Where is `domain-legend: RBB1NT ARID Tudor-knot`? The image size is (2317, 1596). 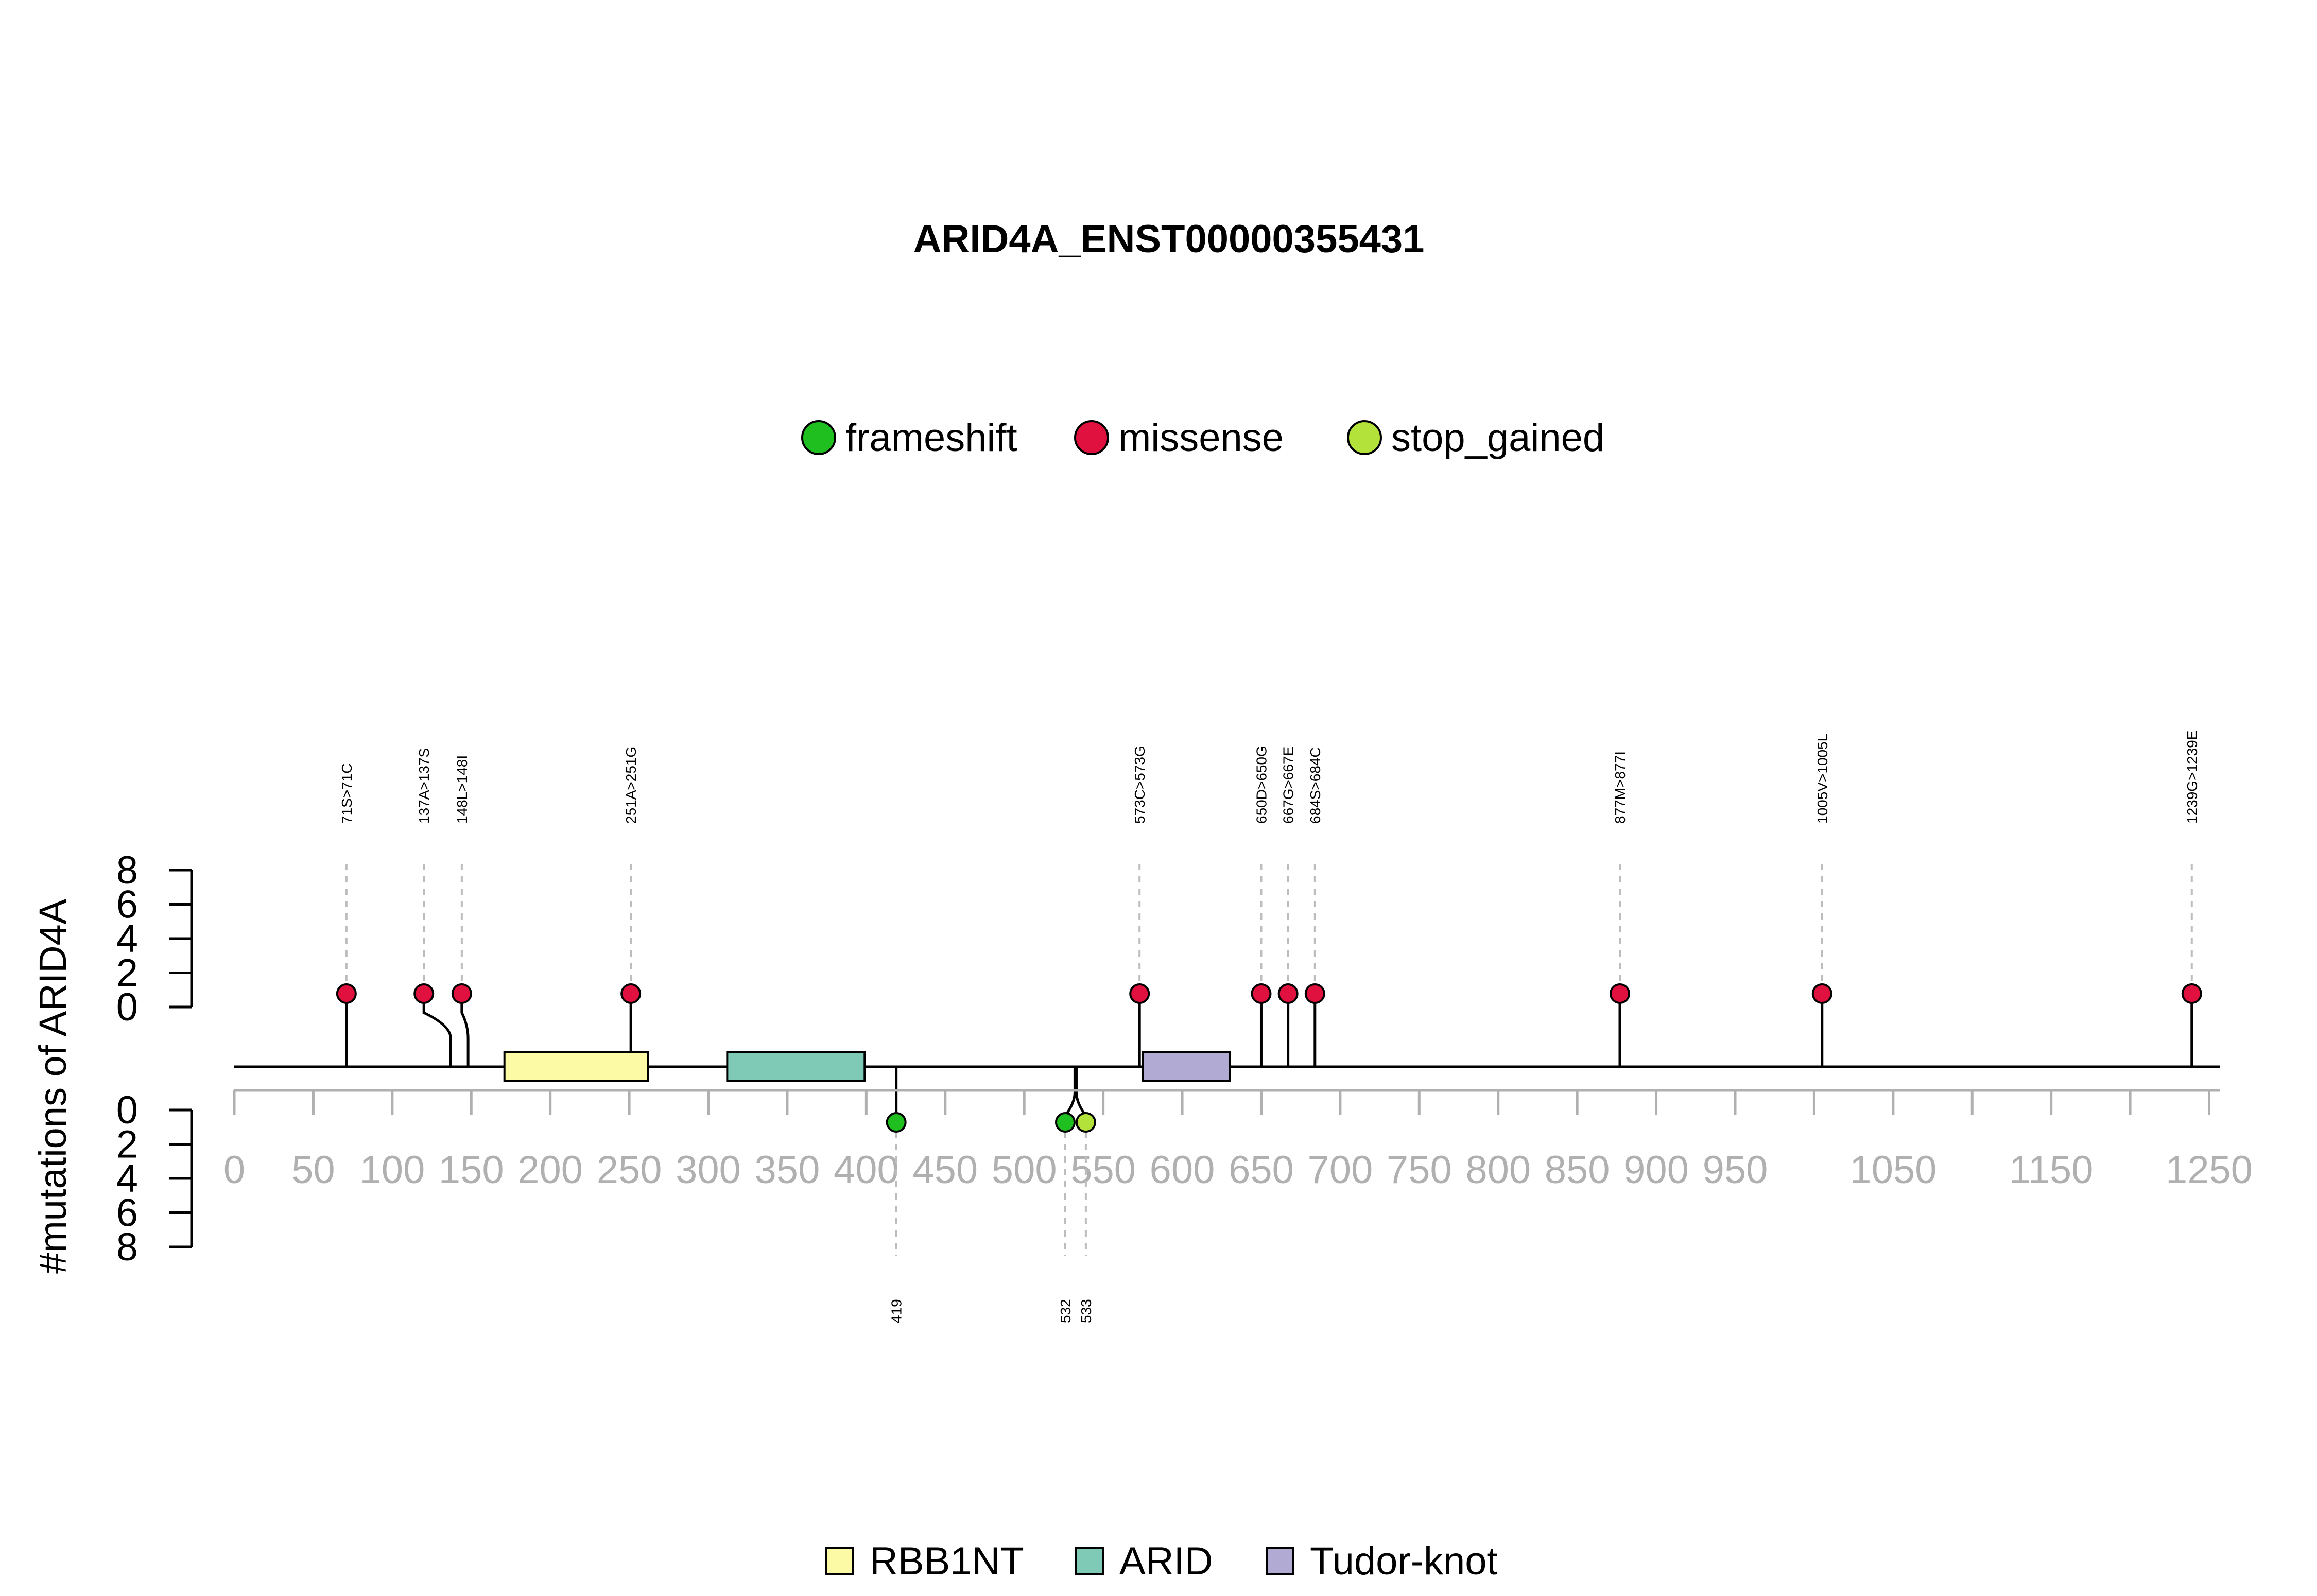 domain-legend: RBB1NT ARID Tudor-knot is located at coordinates (1161, 1561).